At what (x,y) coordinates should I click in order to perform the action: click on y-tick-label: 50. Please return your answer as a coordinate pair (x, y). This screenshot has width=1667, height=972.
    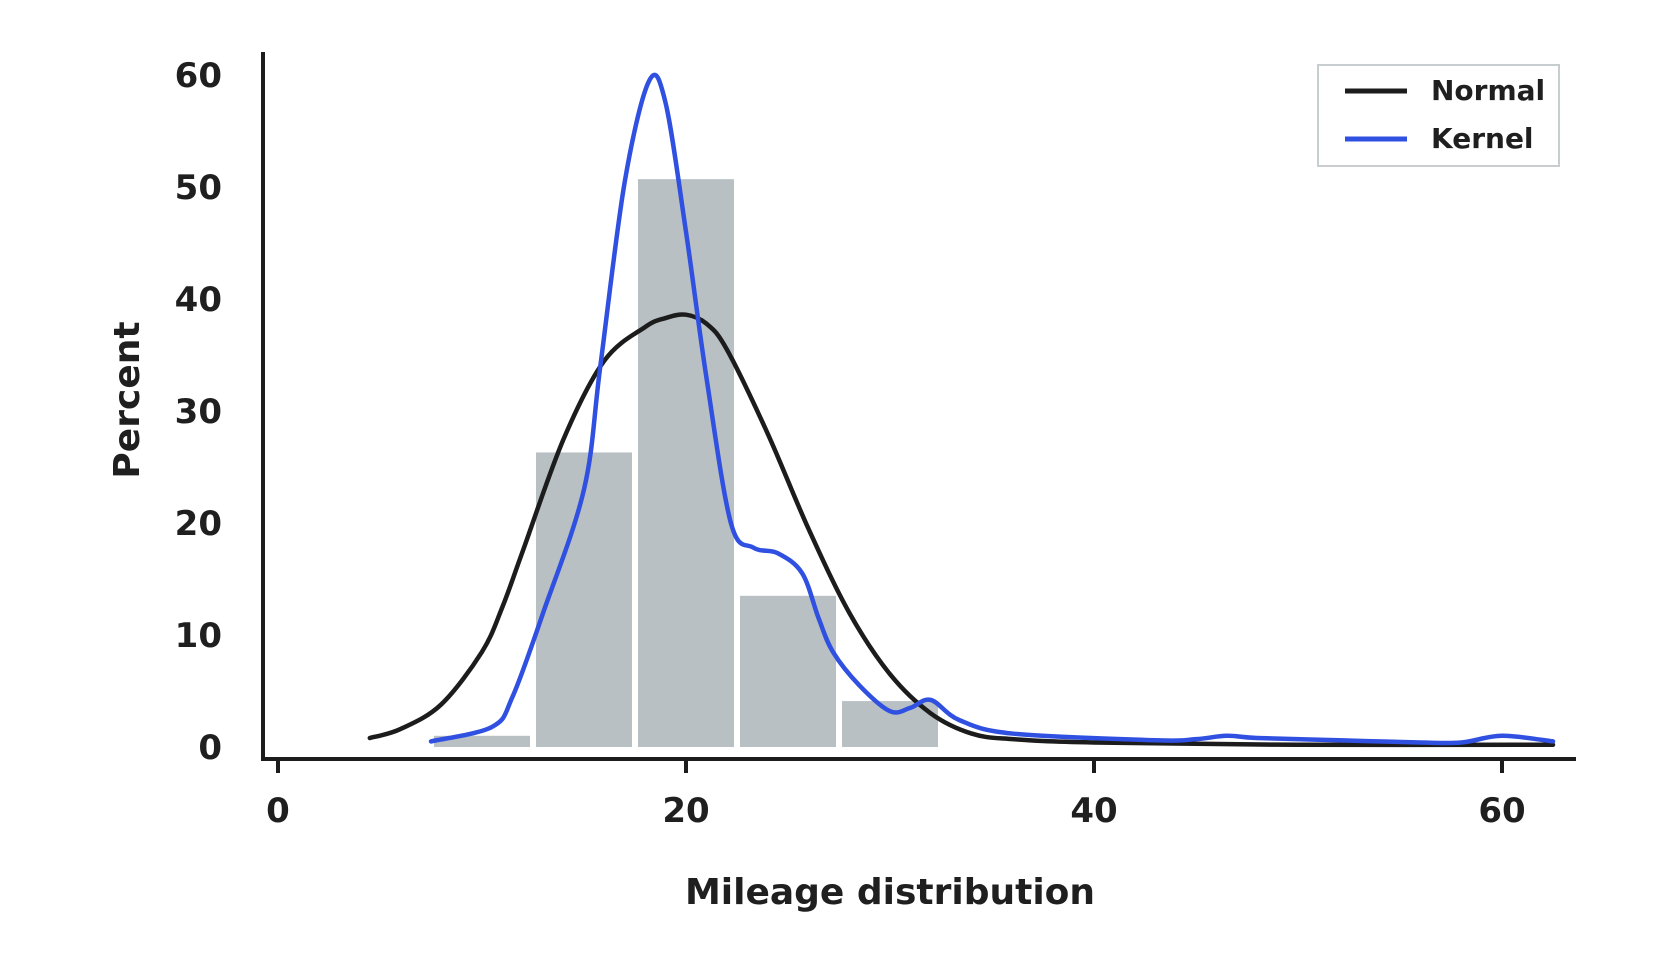
    Looking at the image, I should click on (198, 188).